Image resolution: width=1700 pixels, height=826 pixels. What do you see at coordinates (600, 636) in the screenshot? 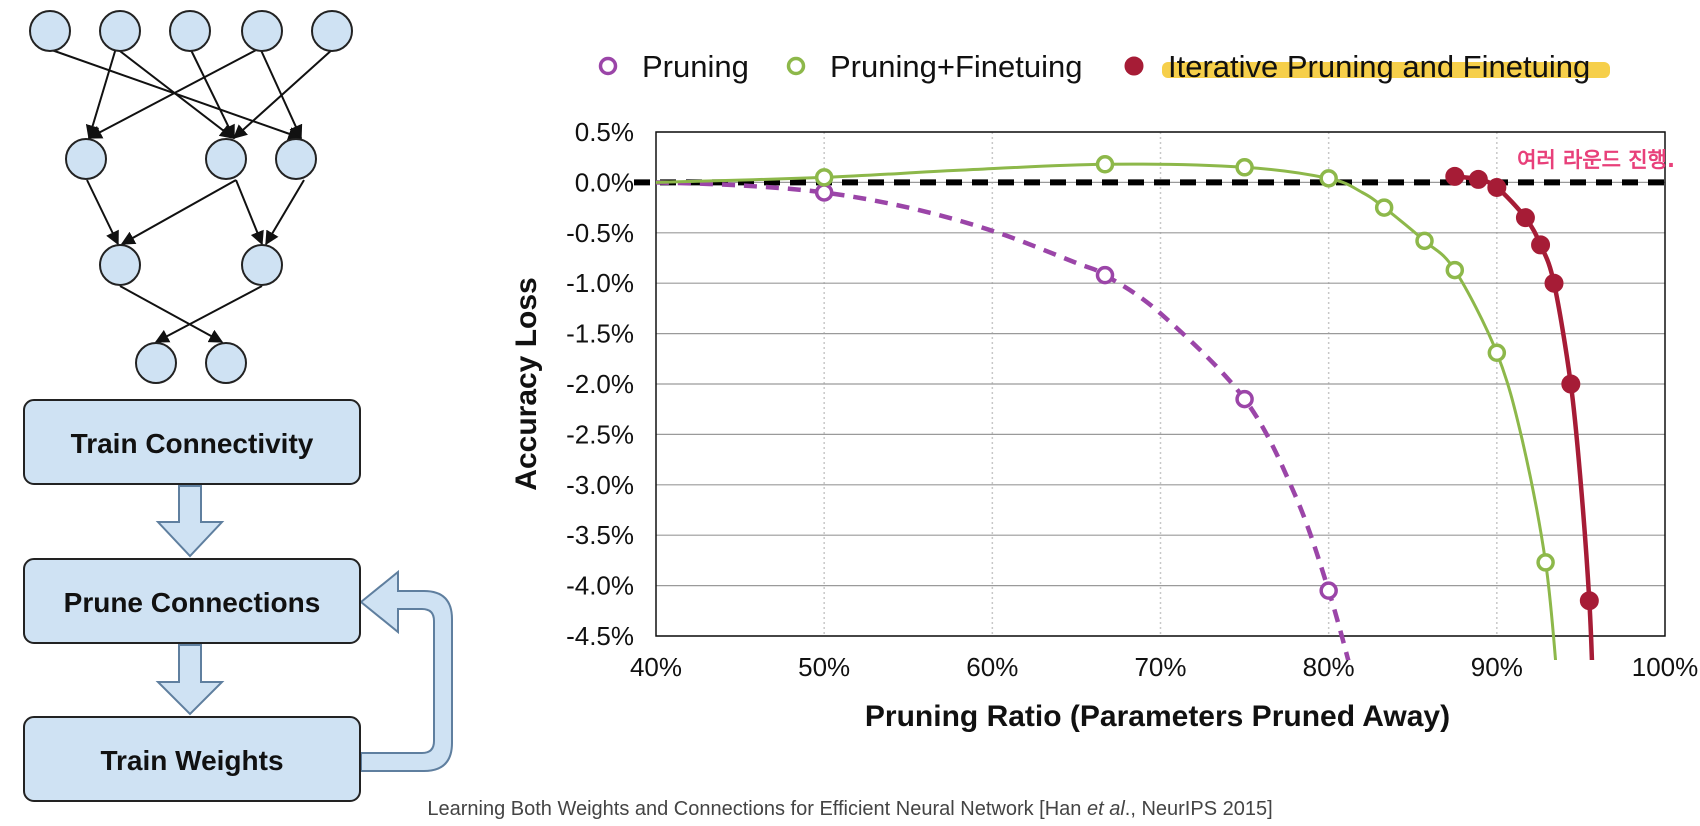
I see `y-tick-label: -4.5%` at bounding box center [600, 636].